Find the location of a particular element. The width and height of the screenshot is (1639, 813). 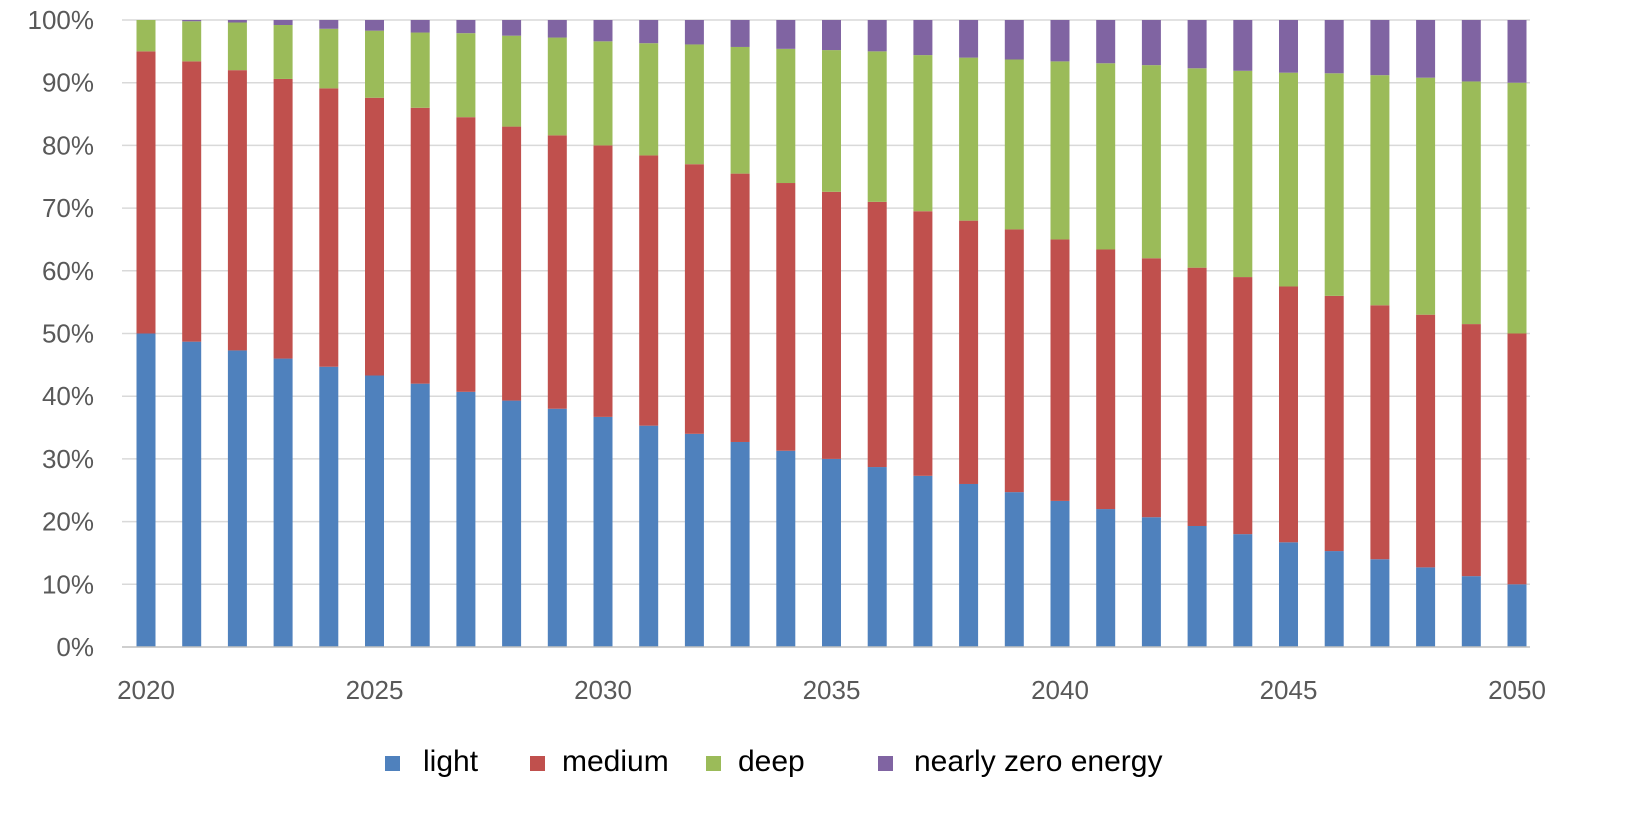

x-axis-ticks: 2020 2025 2030 2035 2040 2045 2050 is located at coordinates (831, 690).